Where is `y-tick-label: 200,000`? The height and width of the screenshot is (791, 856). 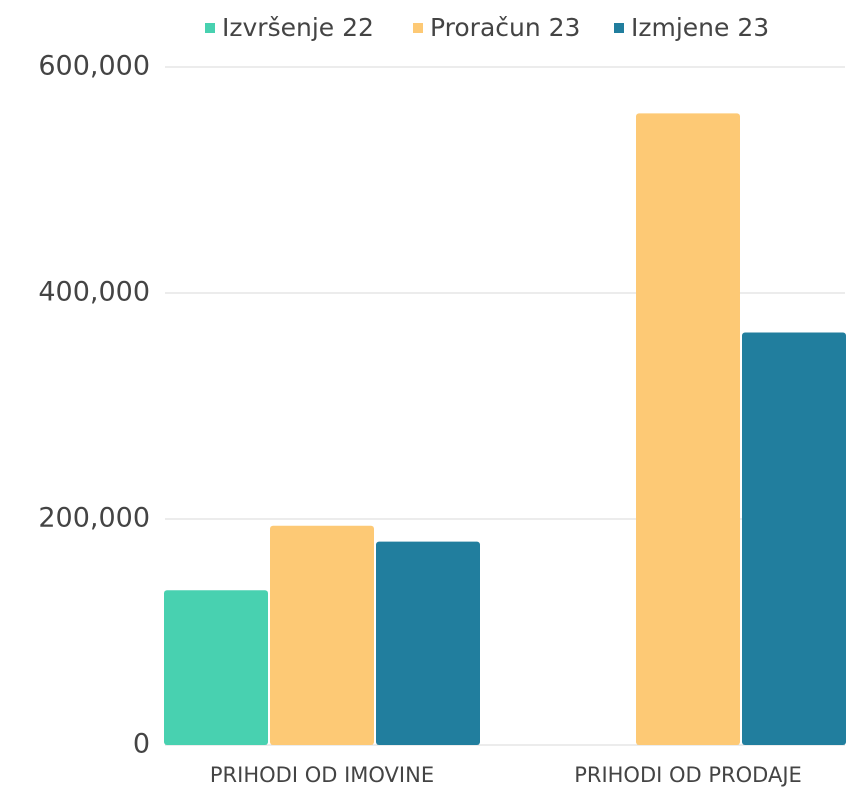
y-tick-label: 200,000 is located at coordinates (94, 518).